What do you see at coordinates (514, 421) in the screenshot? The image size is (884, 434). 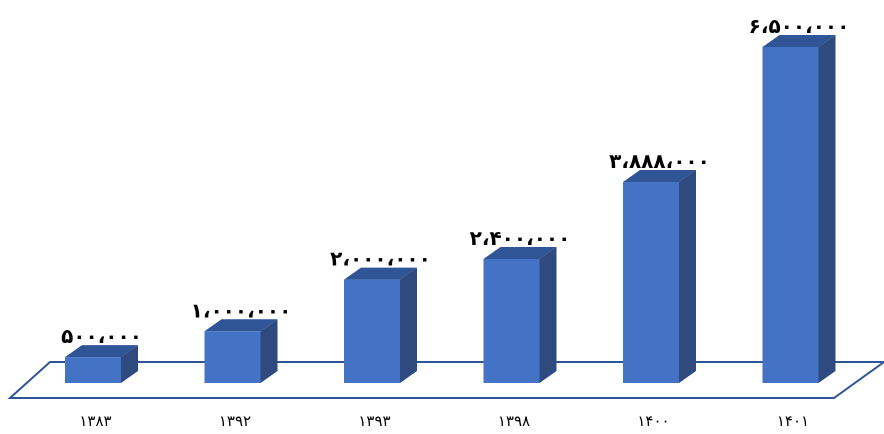 I see `x-tick-label: ۱۳۹۸` at bounding box center [514, 421].